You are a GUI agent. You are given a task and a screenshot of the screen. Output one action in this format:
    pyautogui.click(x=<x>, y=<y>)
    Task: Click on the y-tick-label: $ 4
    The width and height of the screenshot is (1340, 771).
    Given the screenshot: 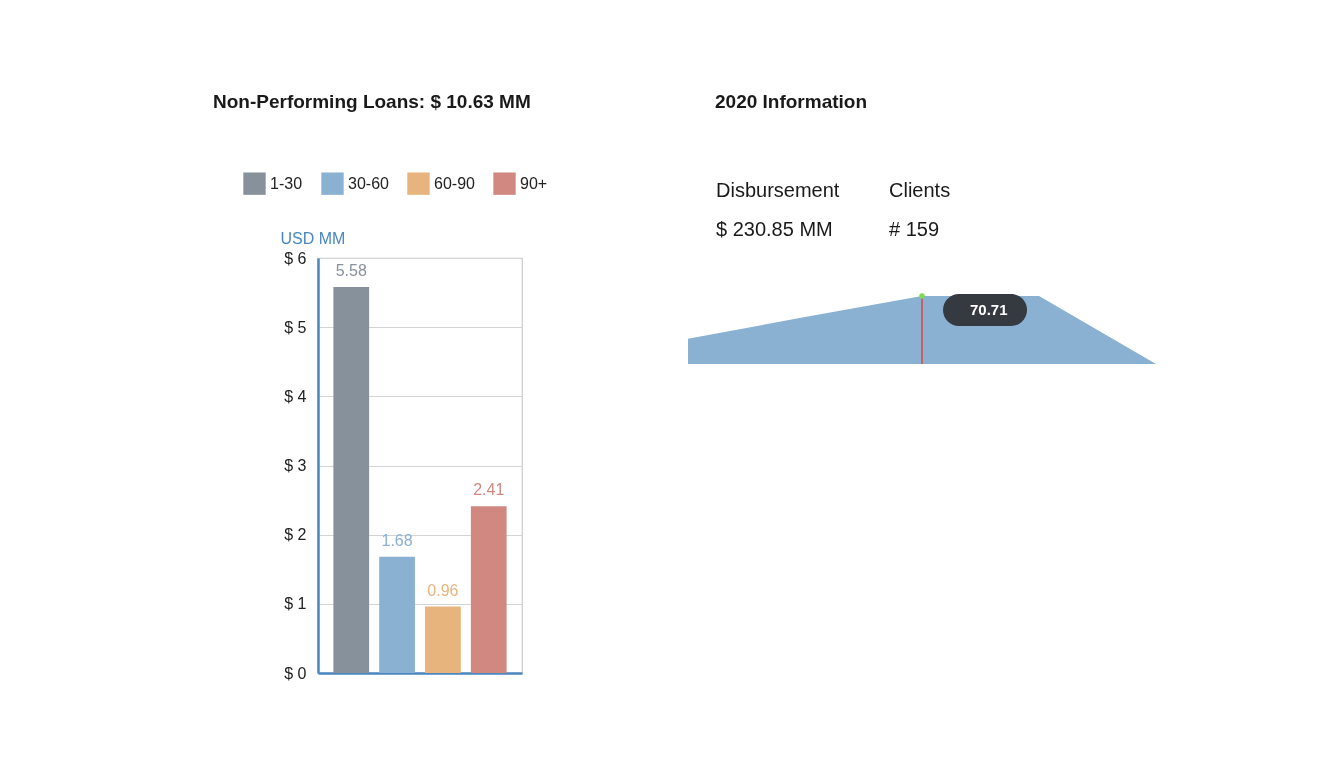 What is the action you would take?
    pyautogui.click(x=295, y=396)
    